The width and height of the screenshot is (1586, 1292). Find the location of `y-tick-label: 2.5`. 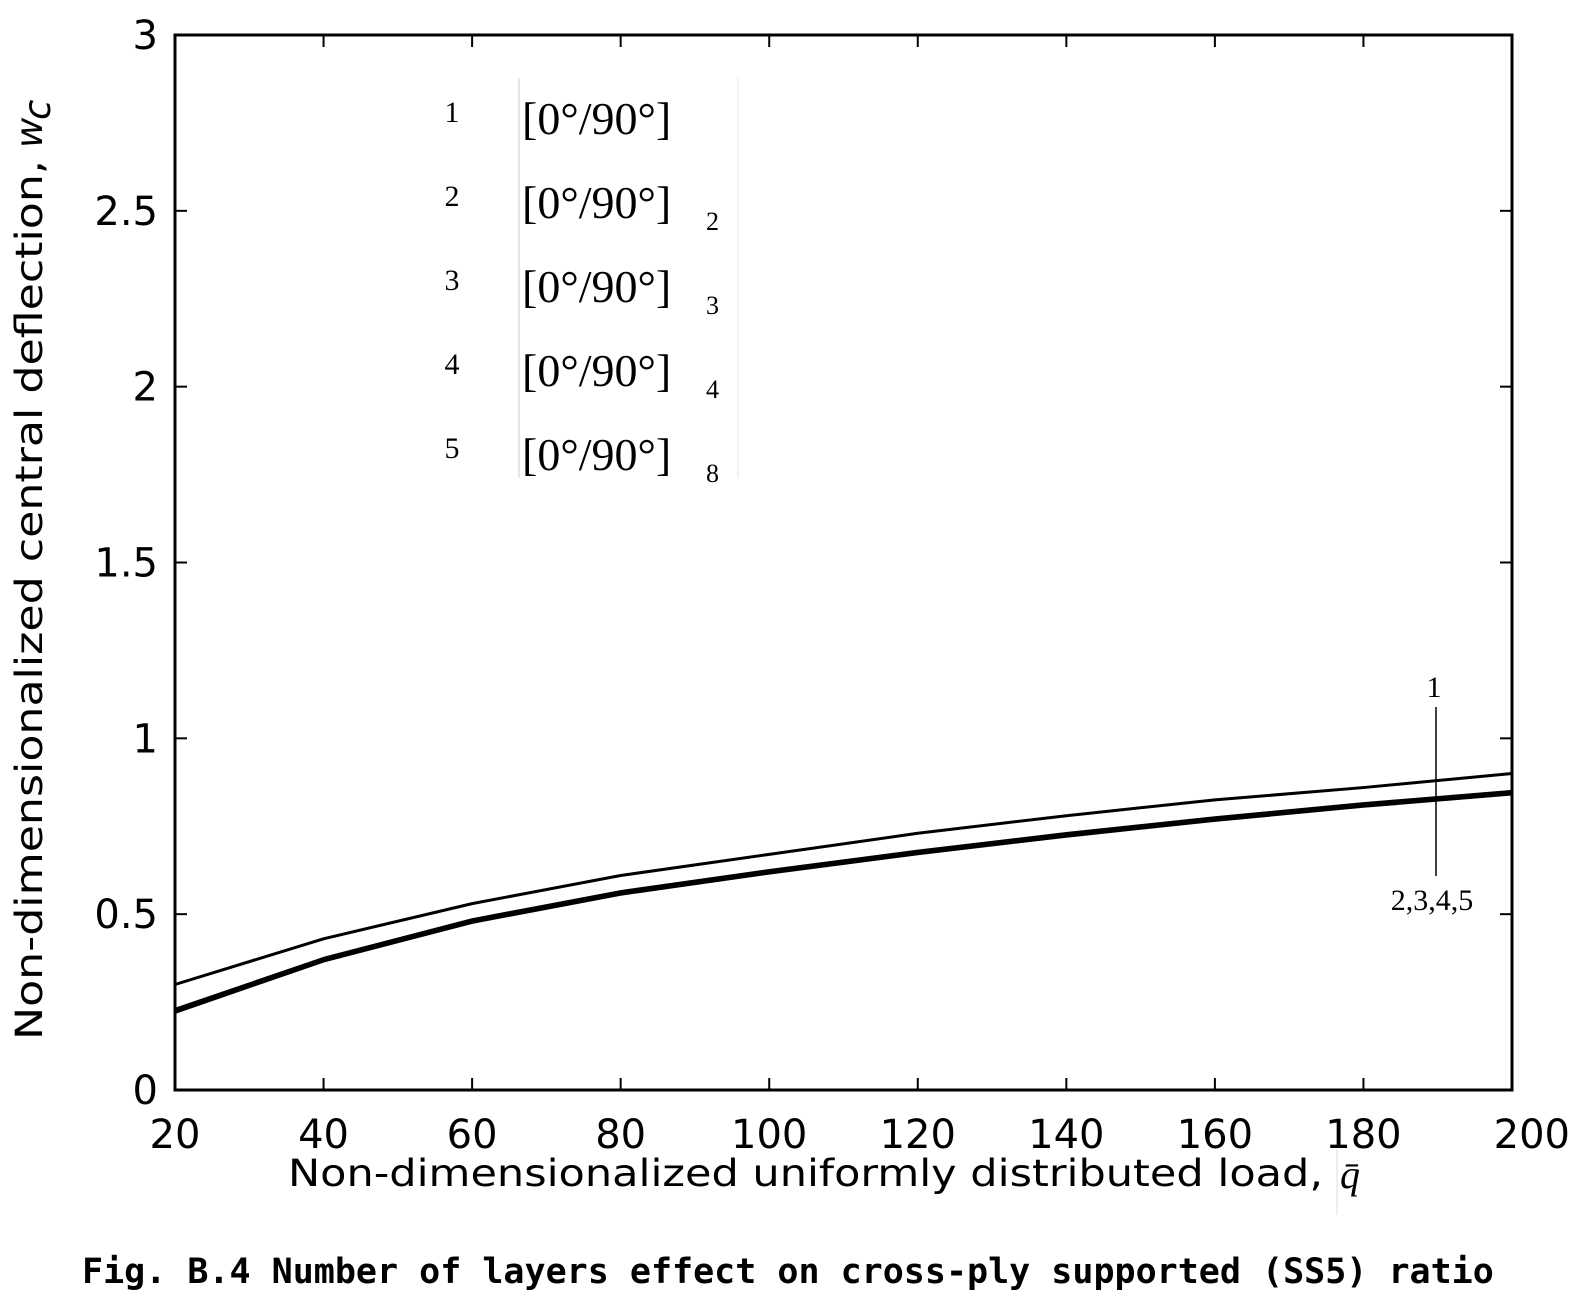

y-tick-label: 2.5 is located at coordinates (126, 212).